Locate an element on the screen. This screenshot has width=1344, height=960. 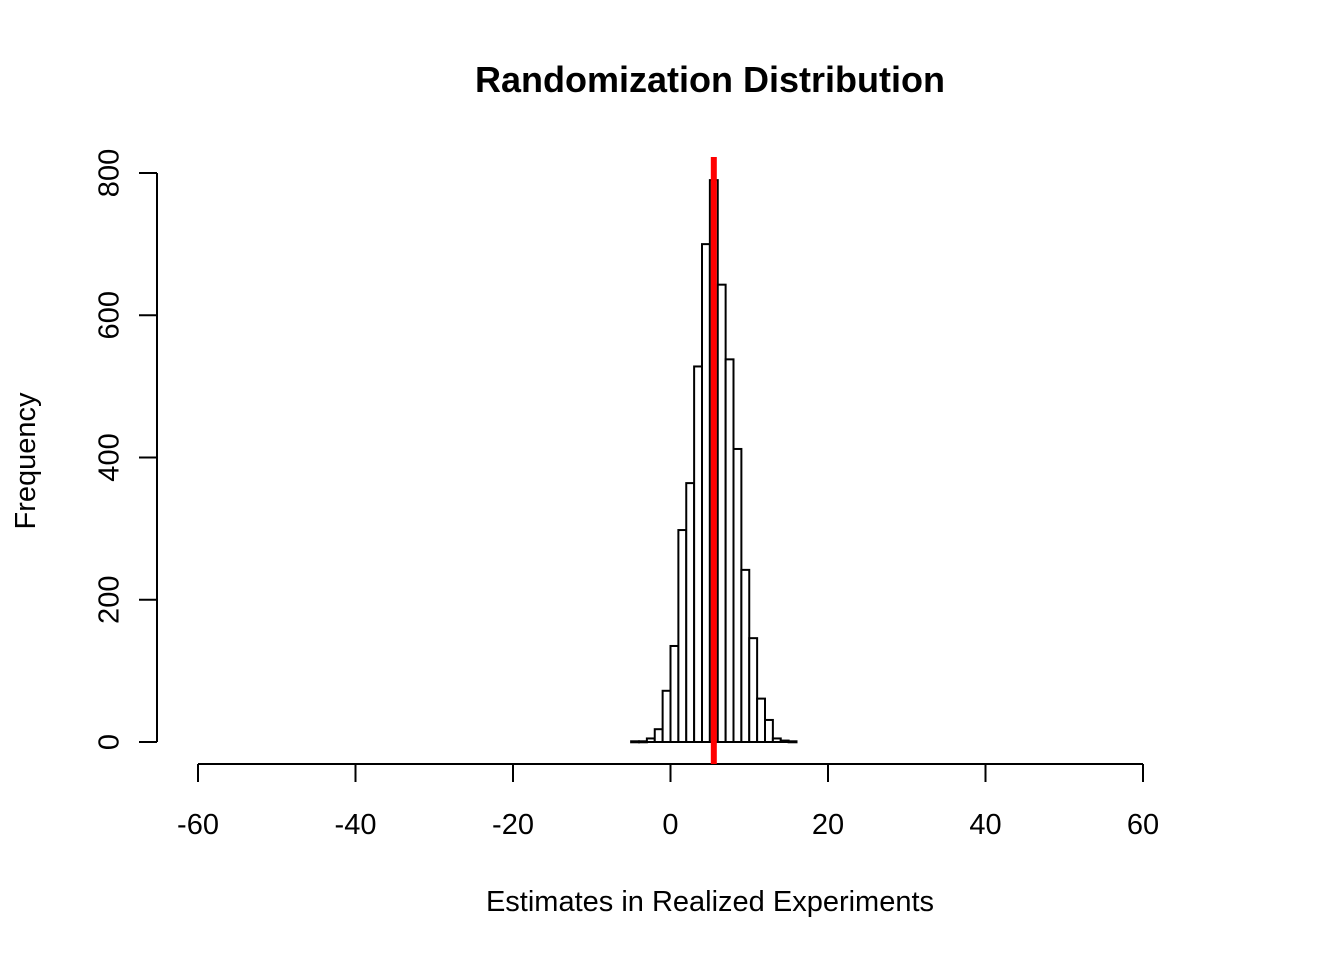
y-tick-label: 600 is located at coordinates (110, 315).